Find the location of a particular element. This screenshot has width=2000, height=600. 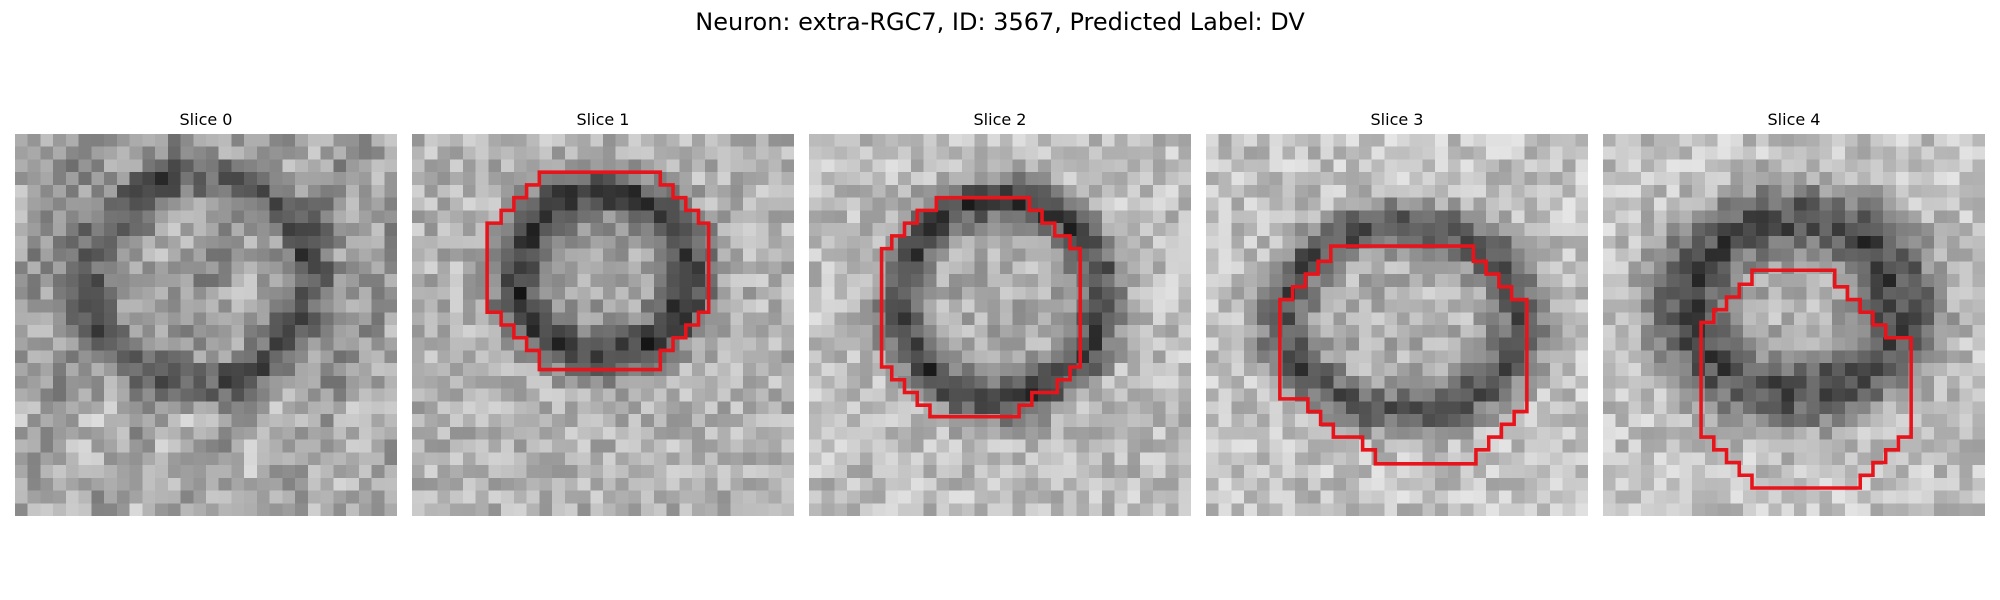

slice-image is located at coordinates (206, 325).